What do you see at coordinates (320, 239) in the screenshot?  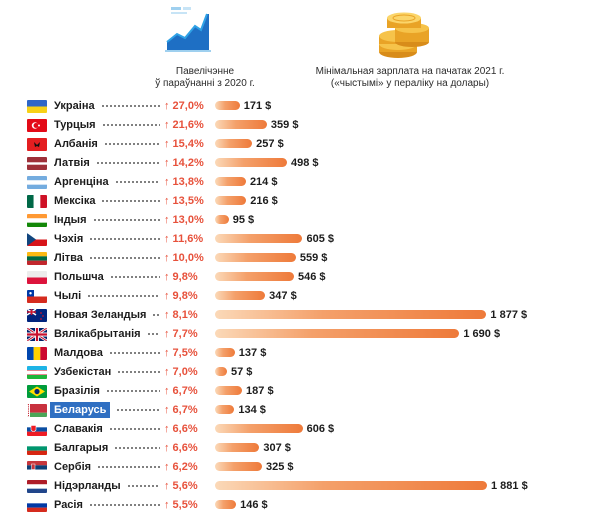 I see `value-label: 605 $` at bounding box center [320, 239].